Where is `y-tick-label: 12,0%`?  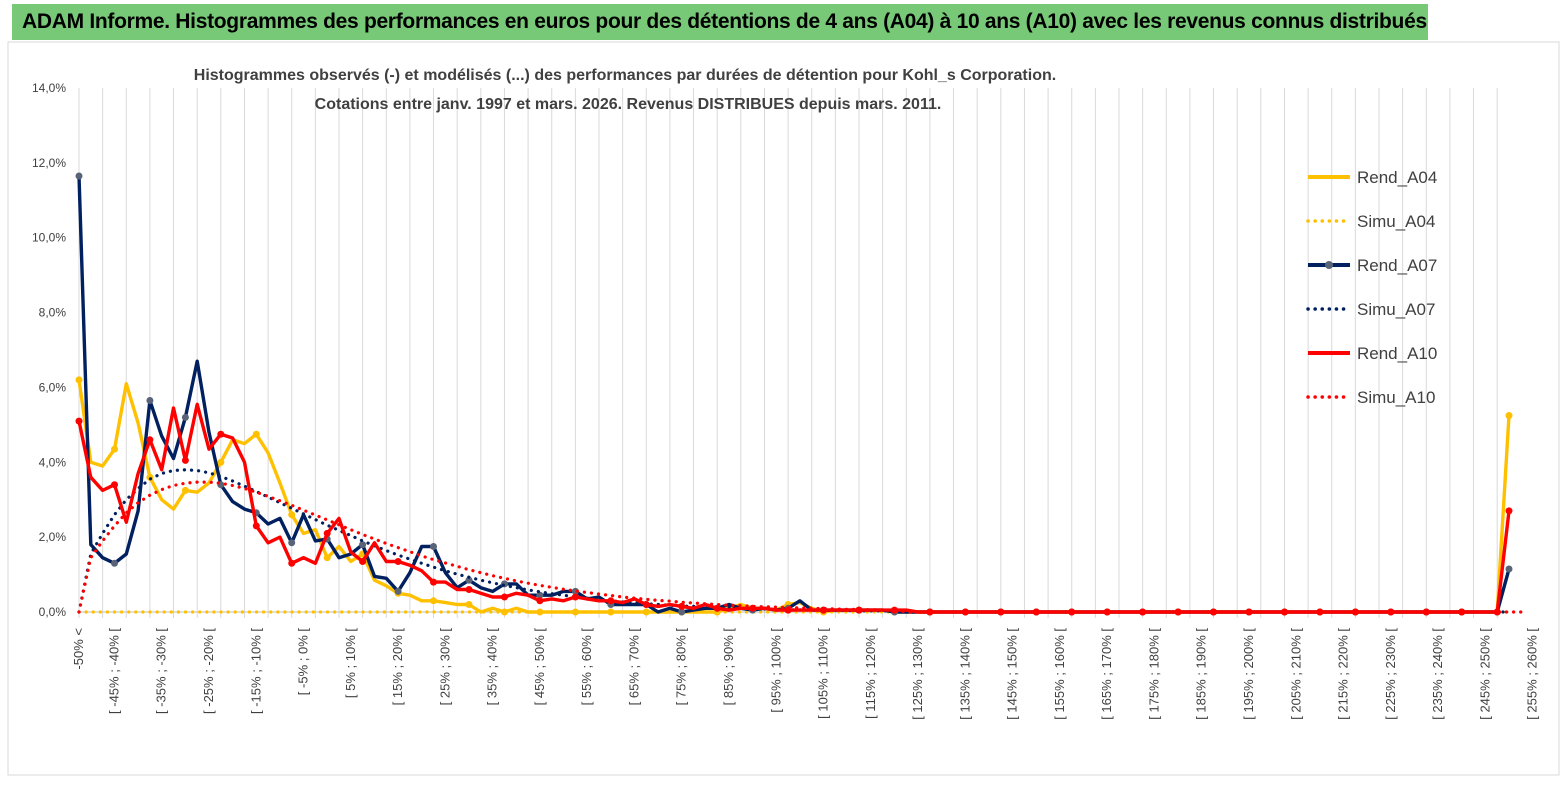 y-tick-label: 12,0% is located at coordinates (49, 163).